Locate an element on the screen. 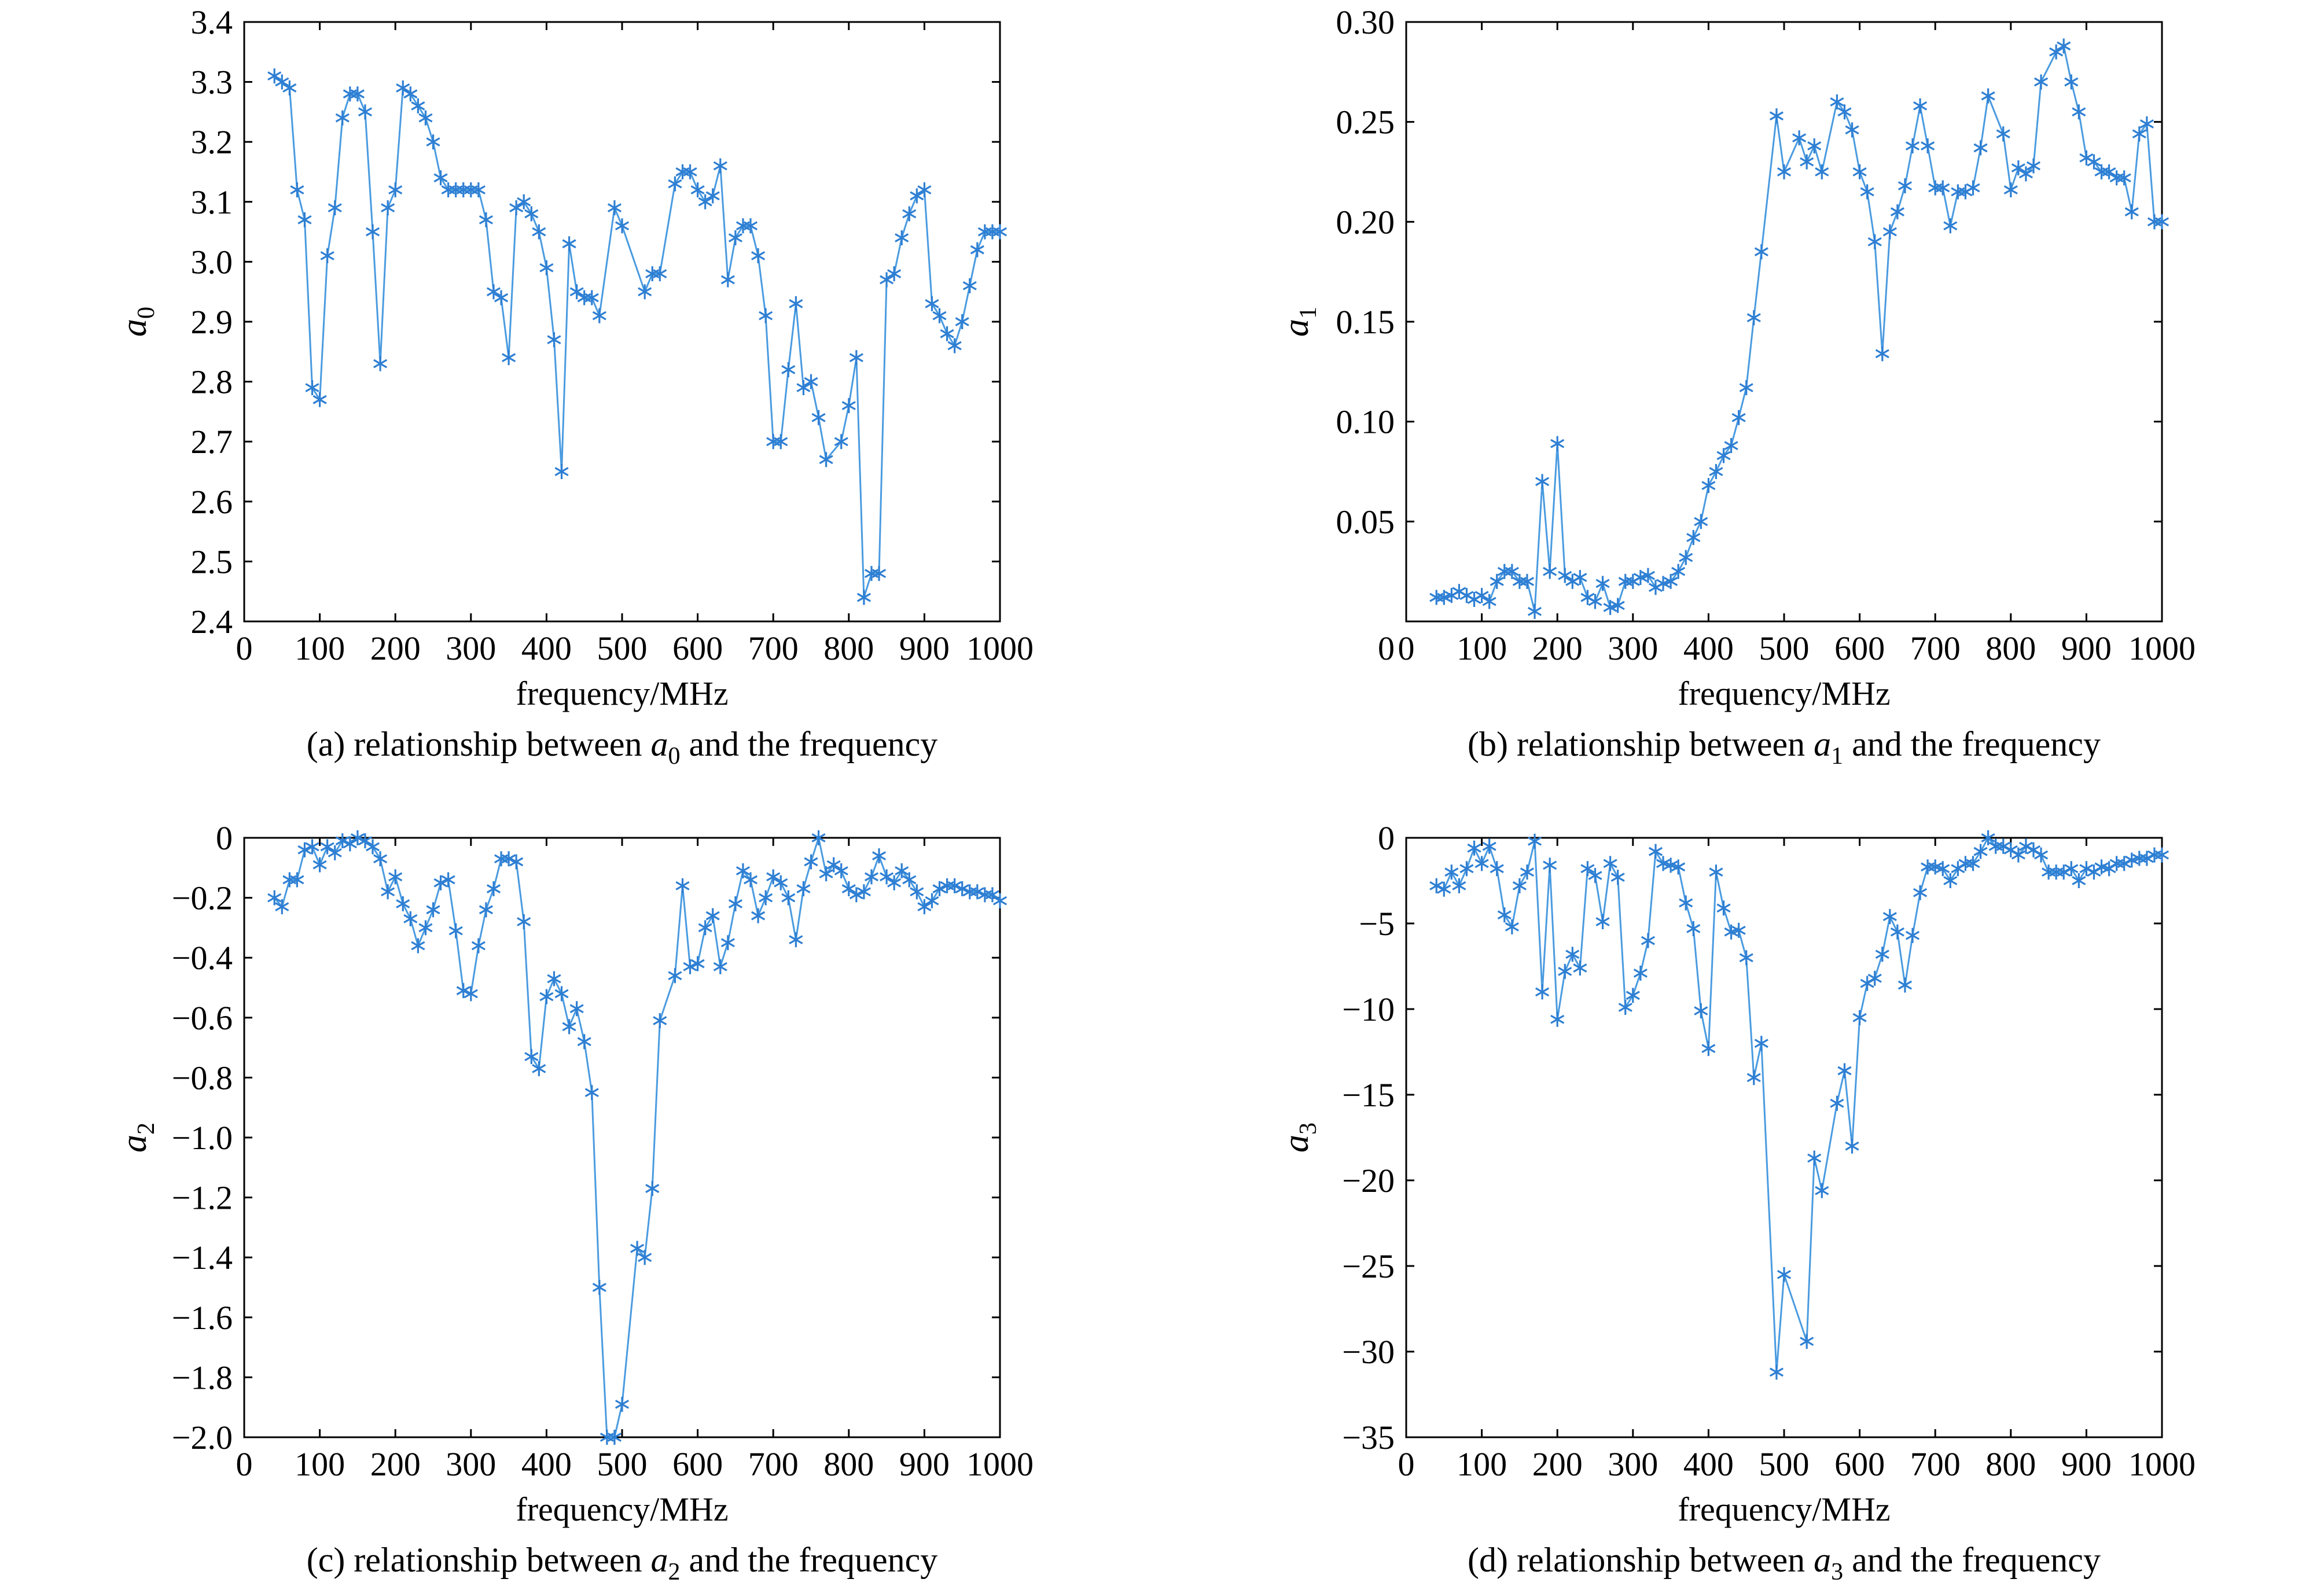 This screenshot has width=2324, height=1590. y-tick-label: 2.7 is located at coordinates (212, 442).